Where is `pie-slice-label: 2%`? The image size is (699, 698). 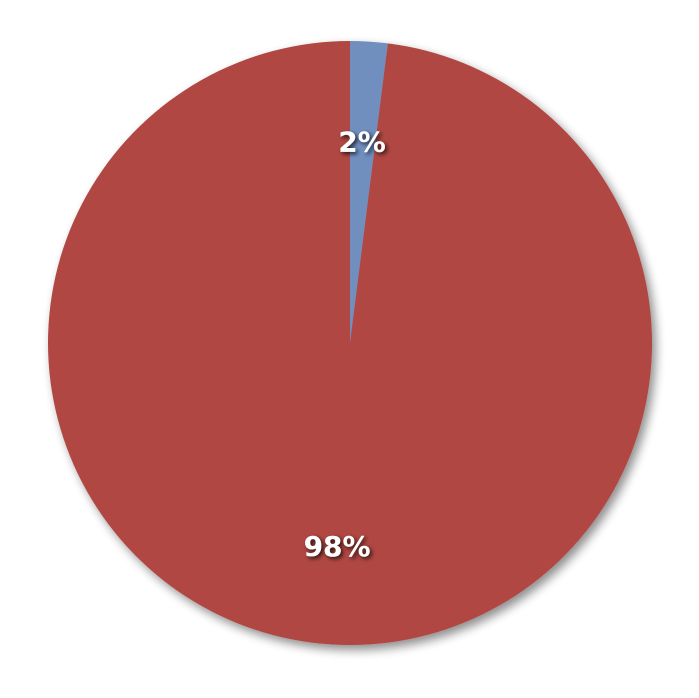 pie-slice-label: 2% is located at coordinates (362, 142).